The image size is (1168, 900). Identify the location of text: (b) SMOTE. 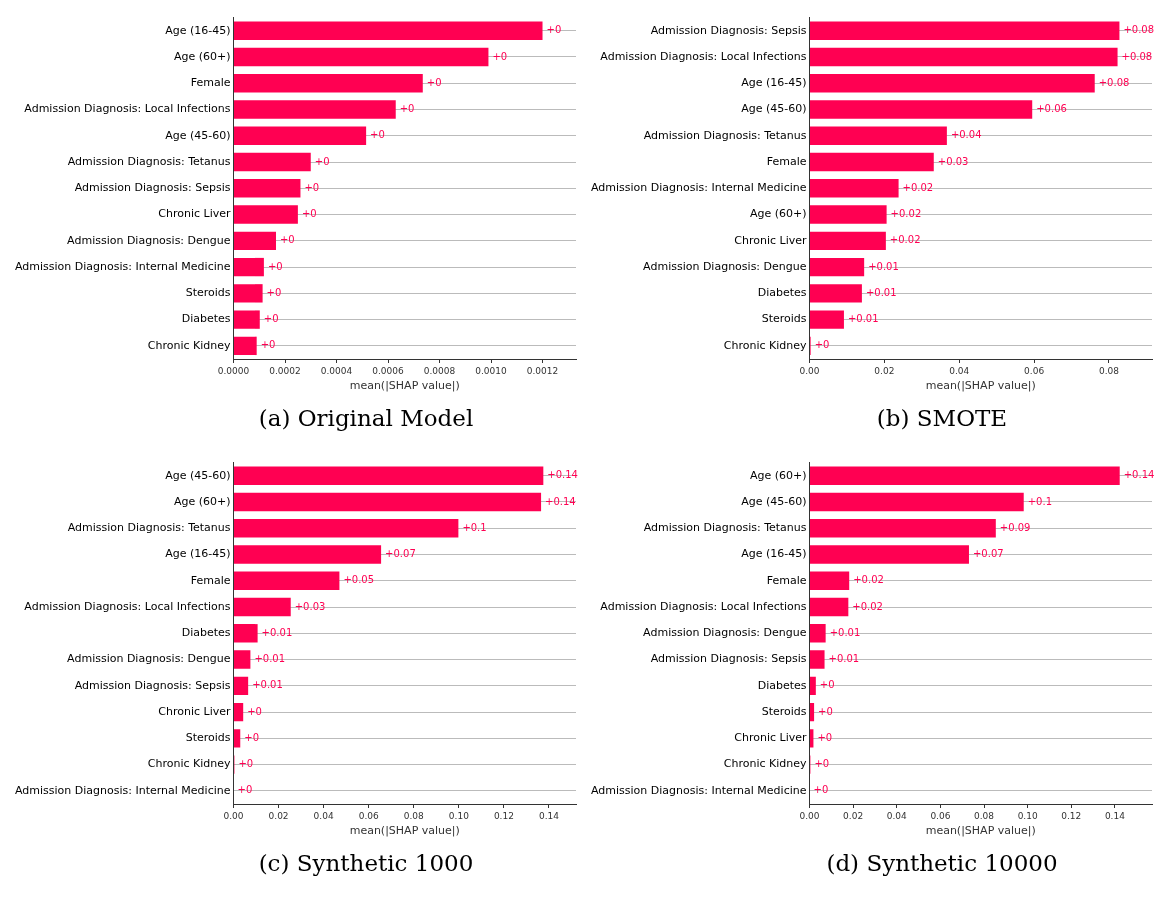
(941, 418).